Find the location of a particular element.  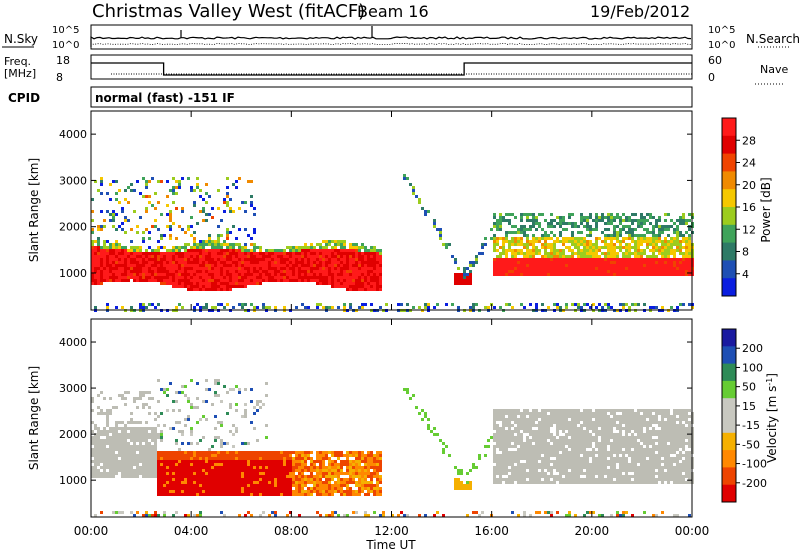

figure-title: Christmas Valley West (fitACF) is located at coordinates (228, 11).